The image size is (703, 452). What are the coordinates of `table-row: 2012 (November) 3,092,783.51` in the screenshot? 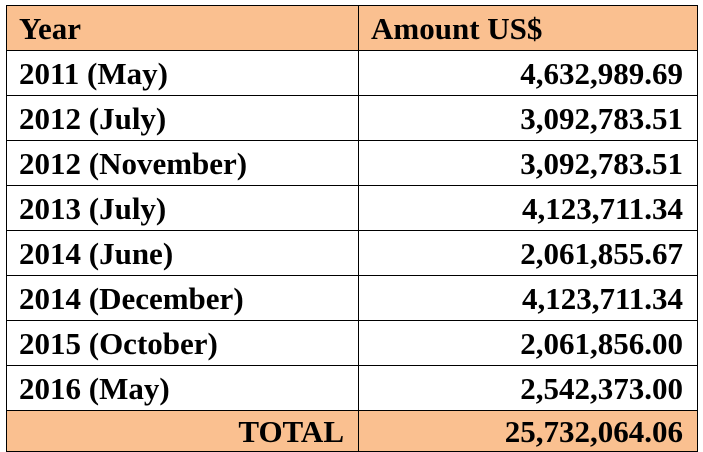 It's located at (352, 163).